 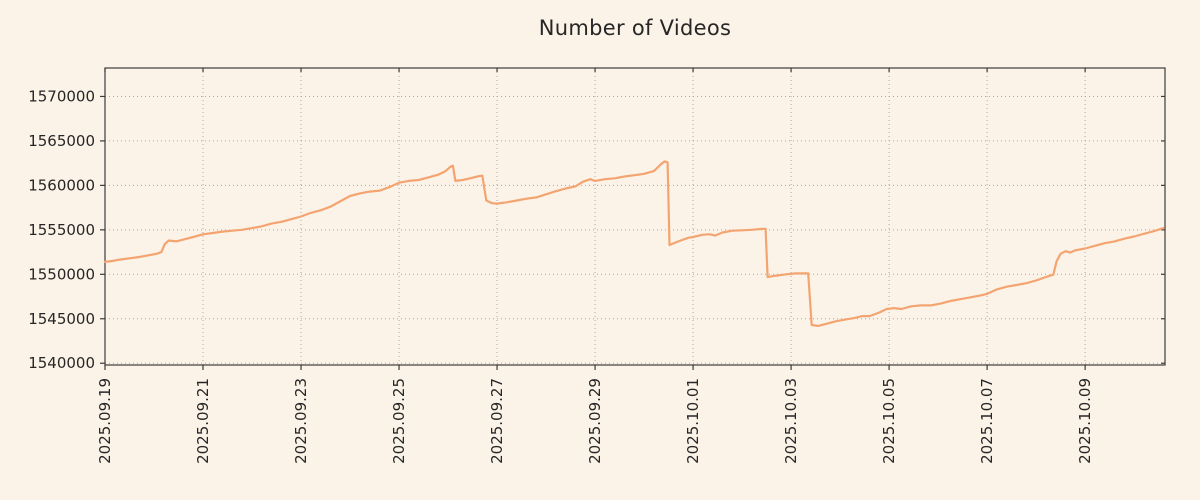 I want to click on y-tick-label: 1560000, so click(x=61, y=185).